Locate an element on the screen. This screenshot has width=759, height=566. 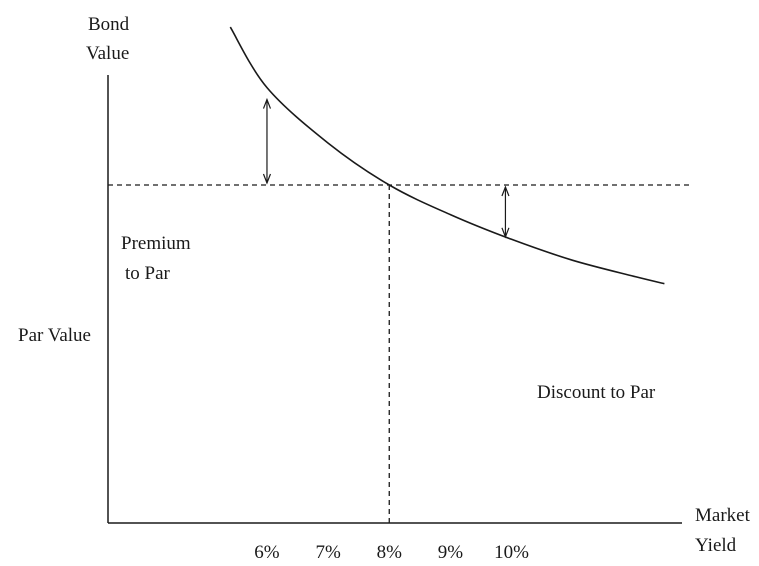
premium-arrow is located at coordinates (267, 141).